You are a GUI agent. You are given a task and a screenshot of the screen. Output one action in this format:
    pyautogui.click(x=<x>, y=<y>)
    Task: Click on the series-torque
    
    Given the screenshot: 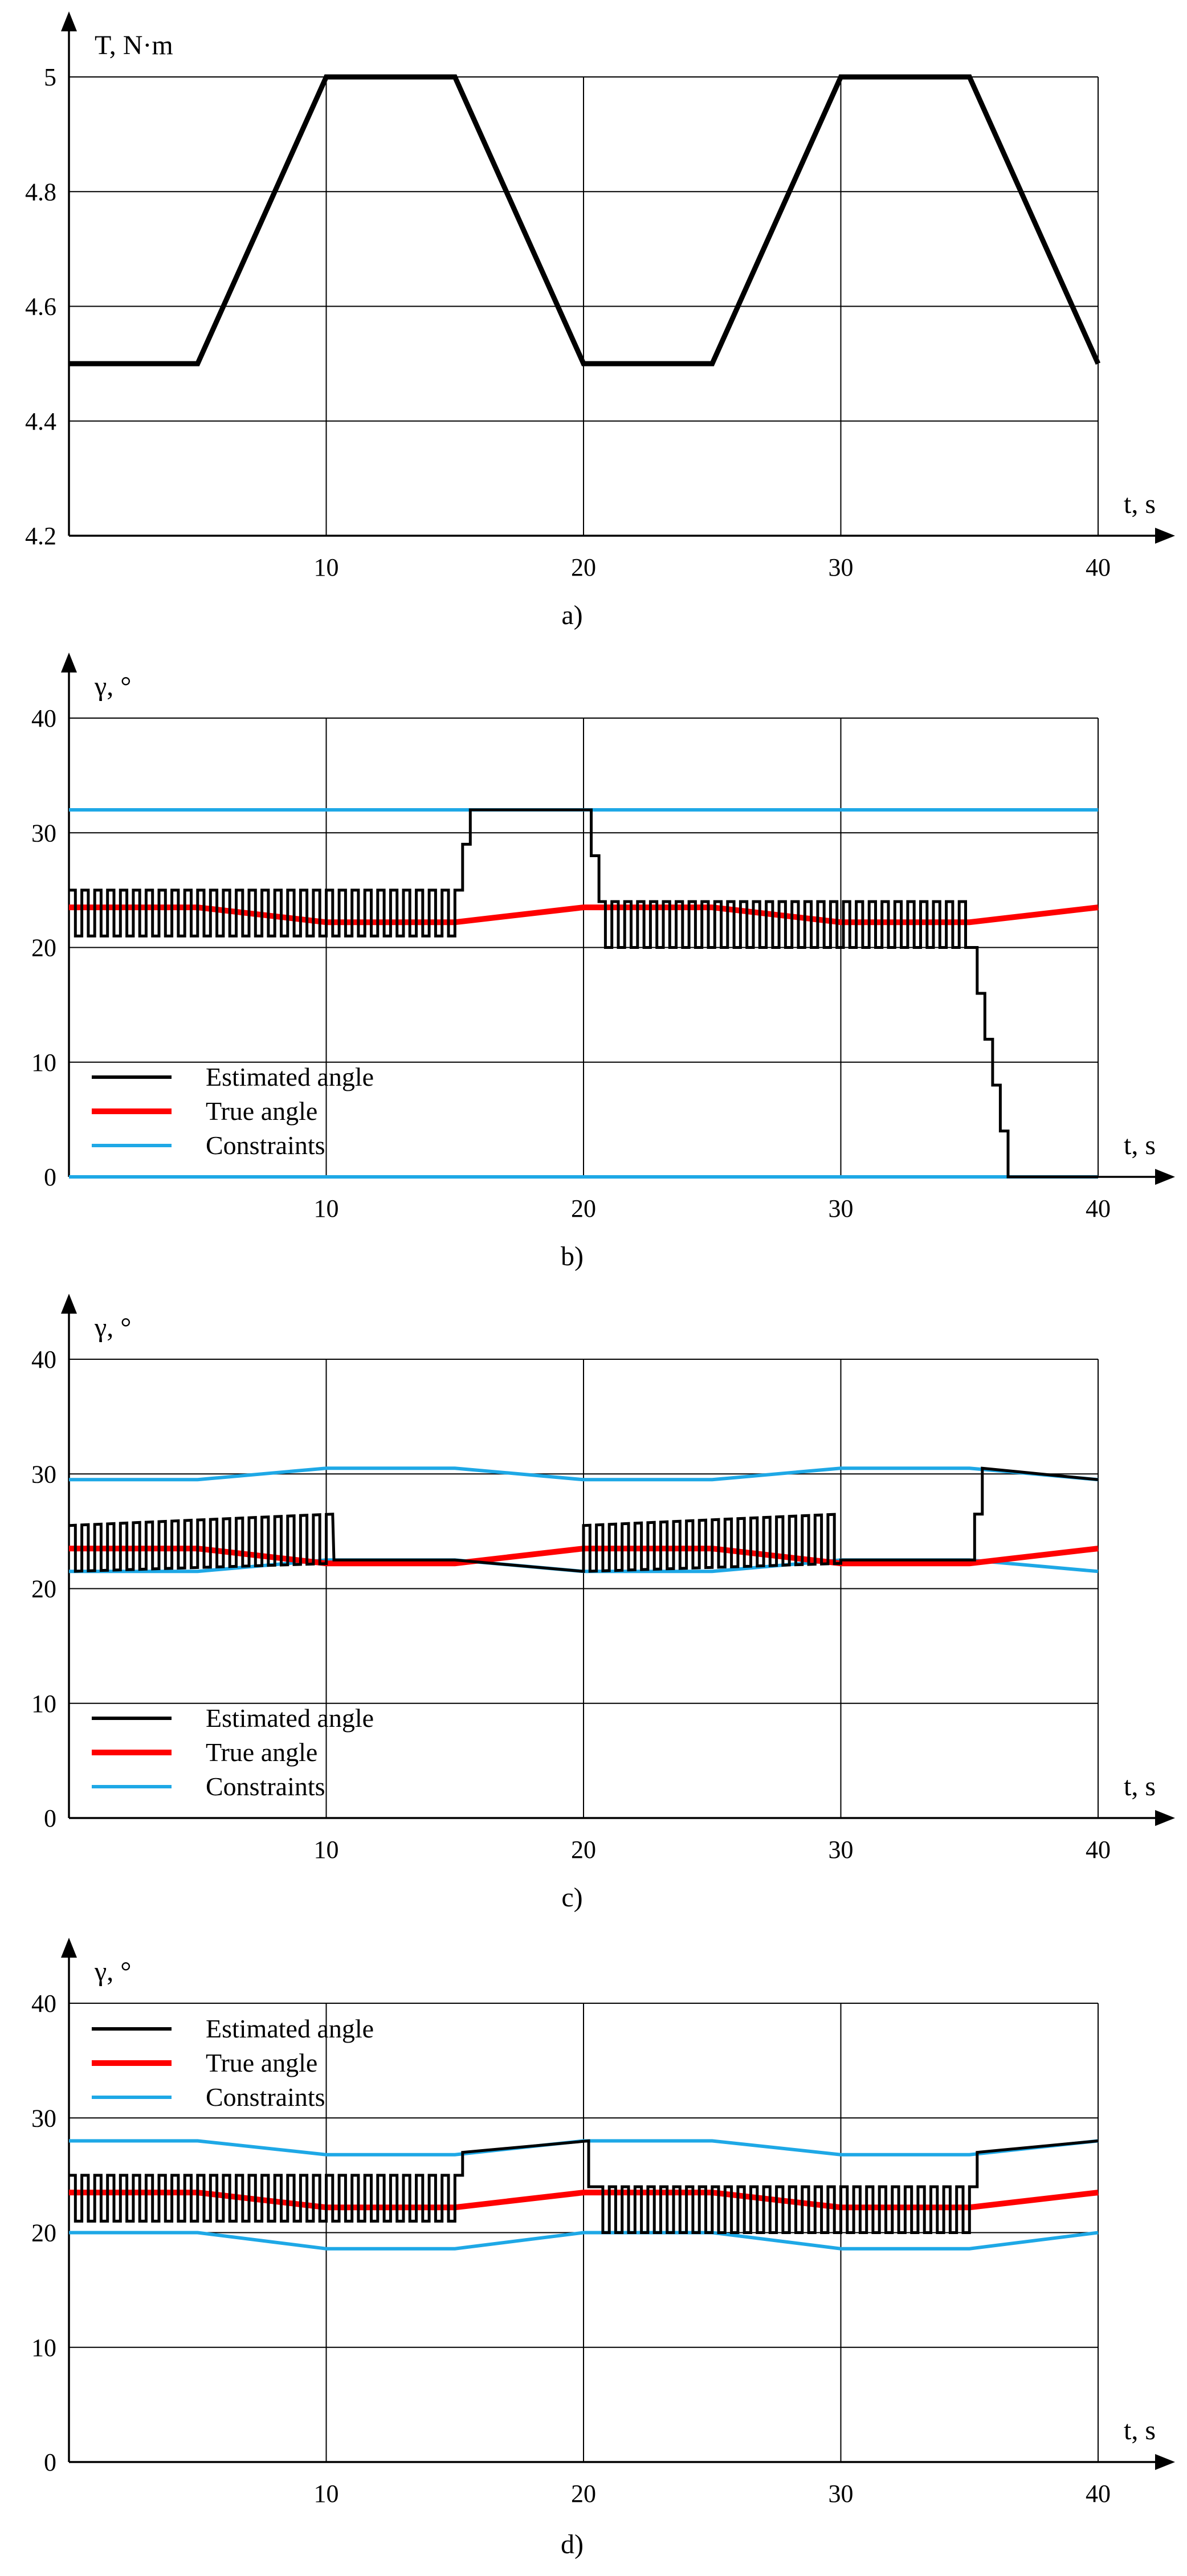 What is the action you would take?
    pyautogui.click(x=584, y=220)
    